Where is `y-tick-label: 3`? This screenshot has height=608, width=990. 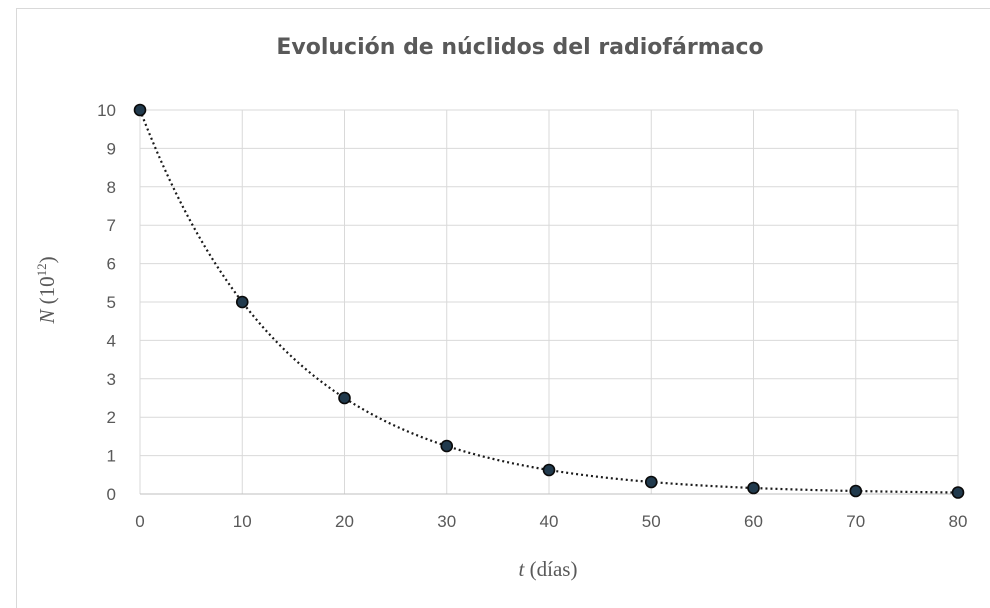
y-tick-label: 3 is located at coordinates (111, 379).